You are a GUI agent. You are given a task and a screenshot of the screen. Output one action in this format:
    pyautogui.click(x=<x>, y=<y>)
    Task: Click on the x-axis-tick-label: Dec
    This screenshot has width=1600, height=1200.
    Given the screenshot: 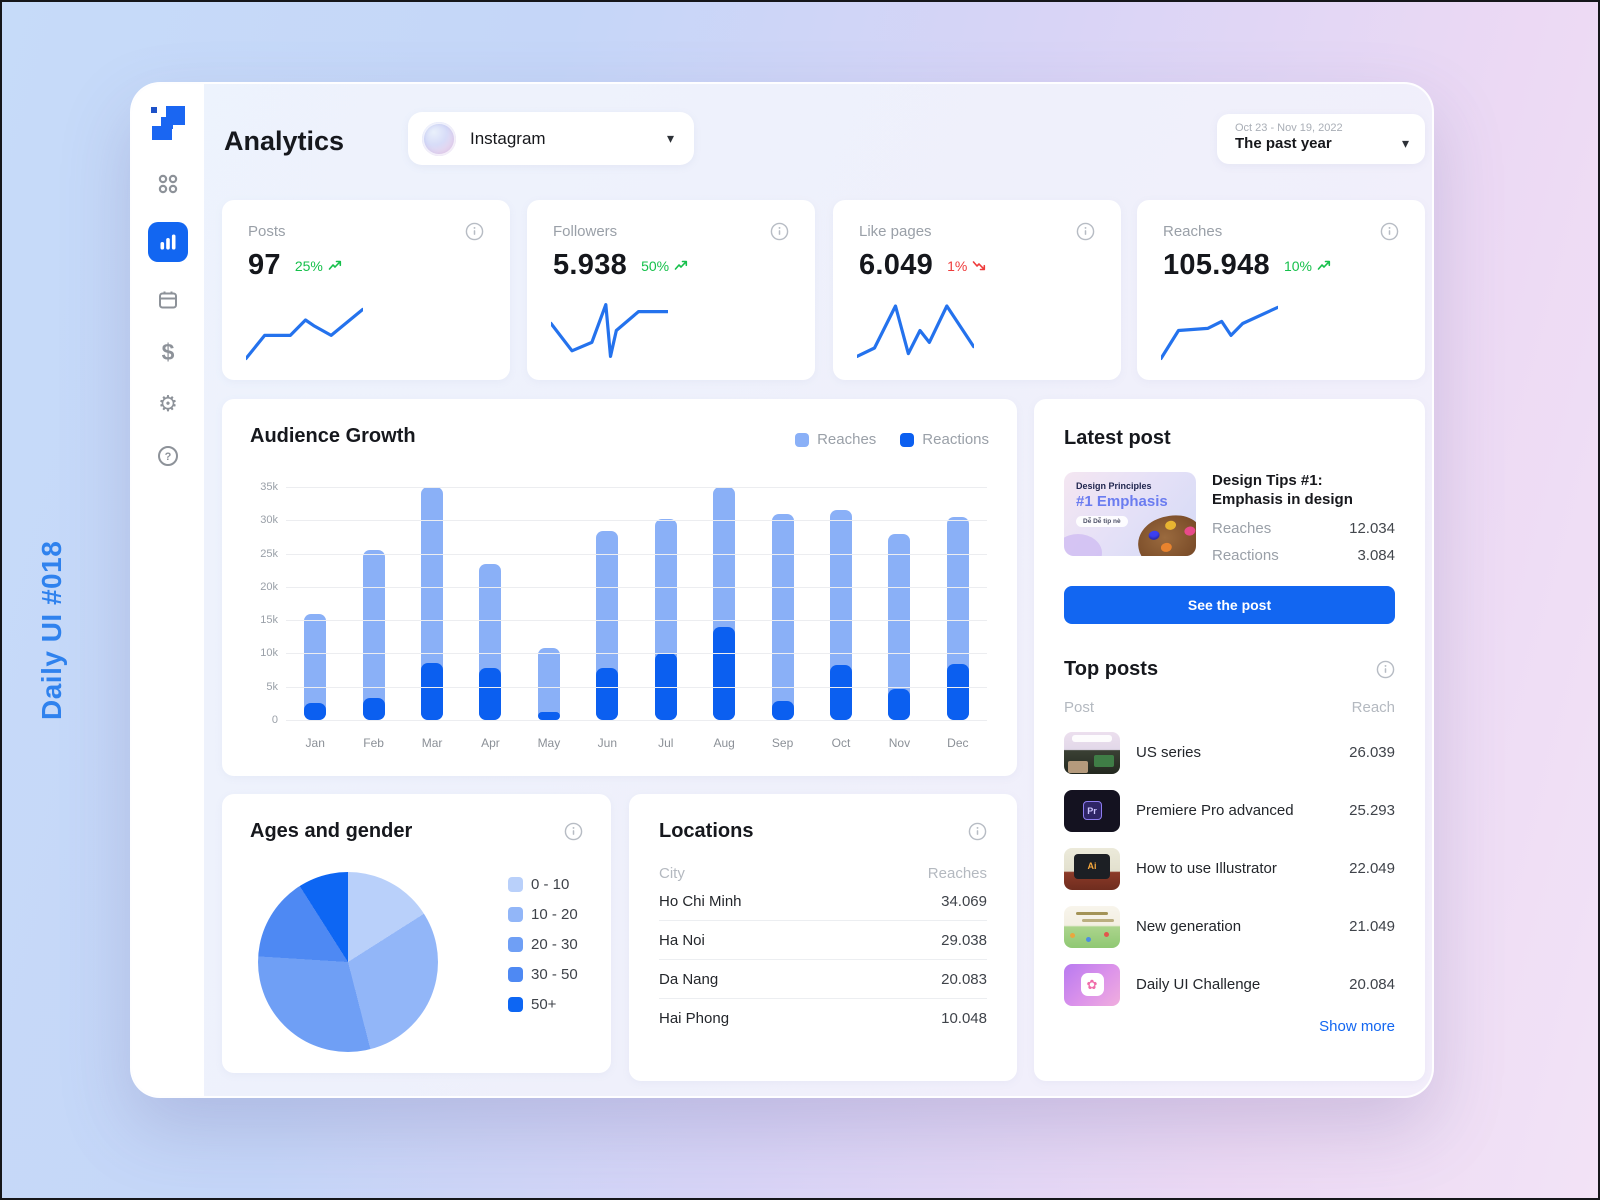 What is the action you would take?
    pyautogui.click(x=958, y=743)
    